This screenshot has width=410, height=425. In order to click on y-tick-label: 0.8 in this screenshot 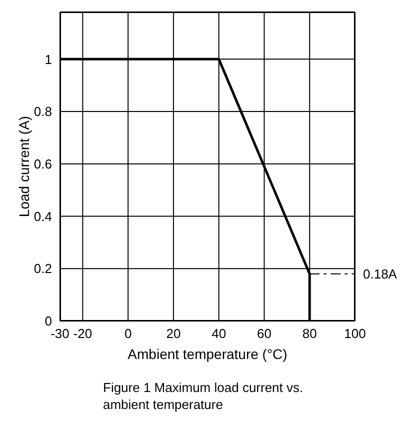, I will do `click(43, 112)`.